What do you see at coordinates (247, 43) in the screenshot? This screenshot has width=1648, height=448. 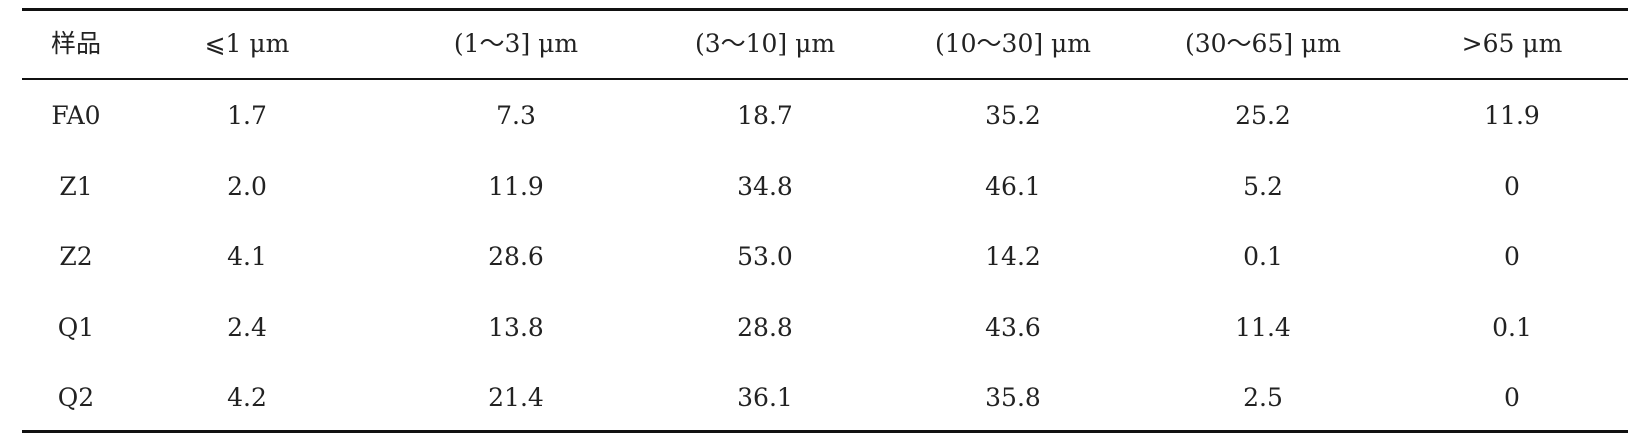 I see `header-cell: ⩽1 μm` at bounding box center [247, 43].